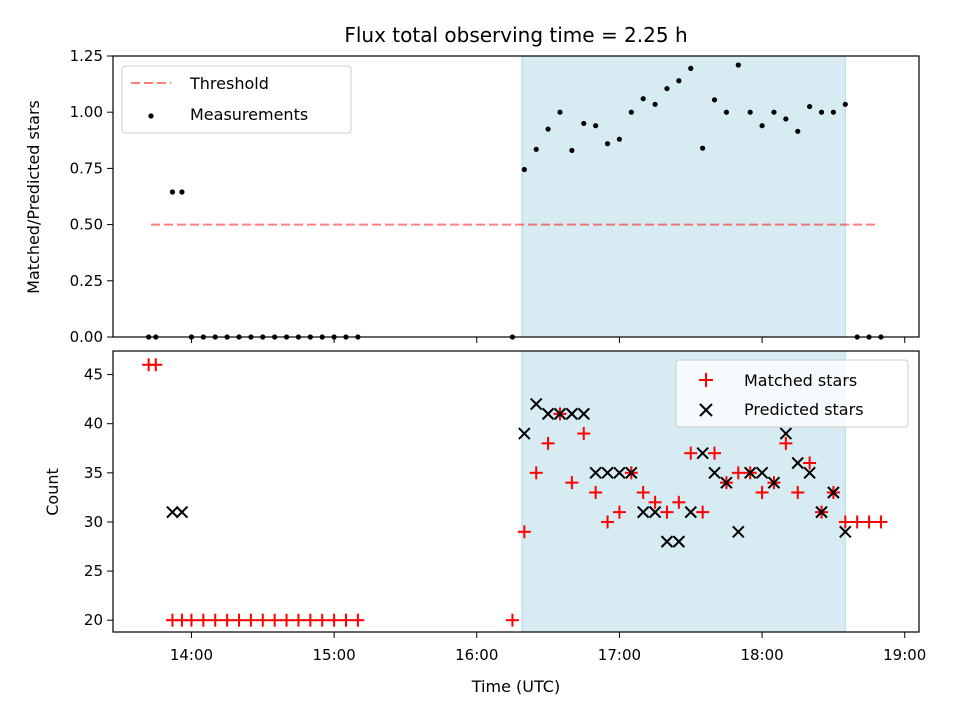 The image size is (960, 720). Describe the element at coordinates (52, 492) in the screenshot. I see `count-y-axis-label: Count` at that location.